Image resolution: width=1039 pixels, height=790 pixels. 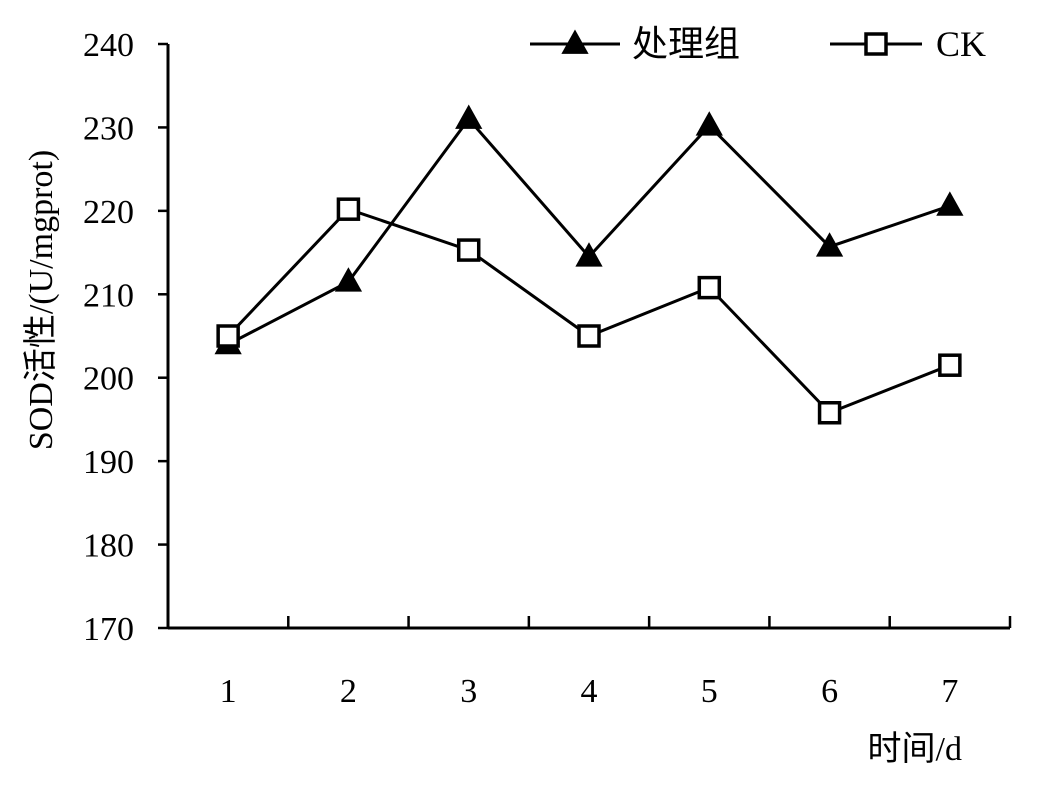 What do you see at coordinates (125, 337) in the screenshot?
I see `y-ticks: 170 180 190 200 210 220 230 240` at bounding box center [125, 337].